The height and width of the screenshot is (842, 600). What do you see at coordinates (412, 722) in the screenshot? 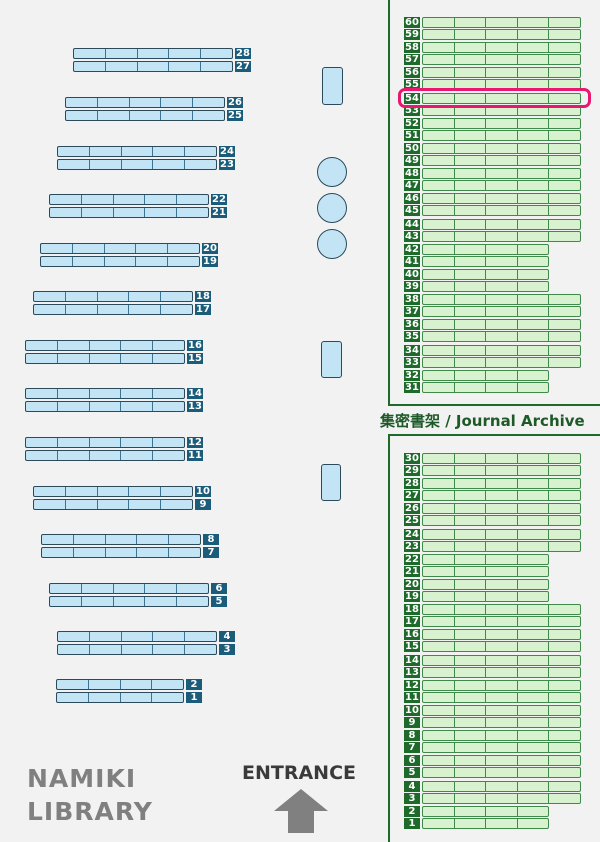
I see `archive-shelf-number: 9` at bounding box center [412, 722].